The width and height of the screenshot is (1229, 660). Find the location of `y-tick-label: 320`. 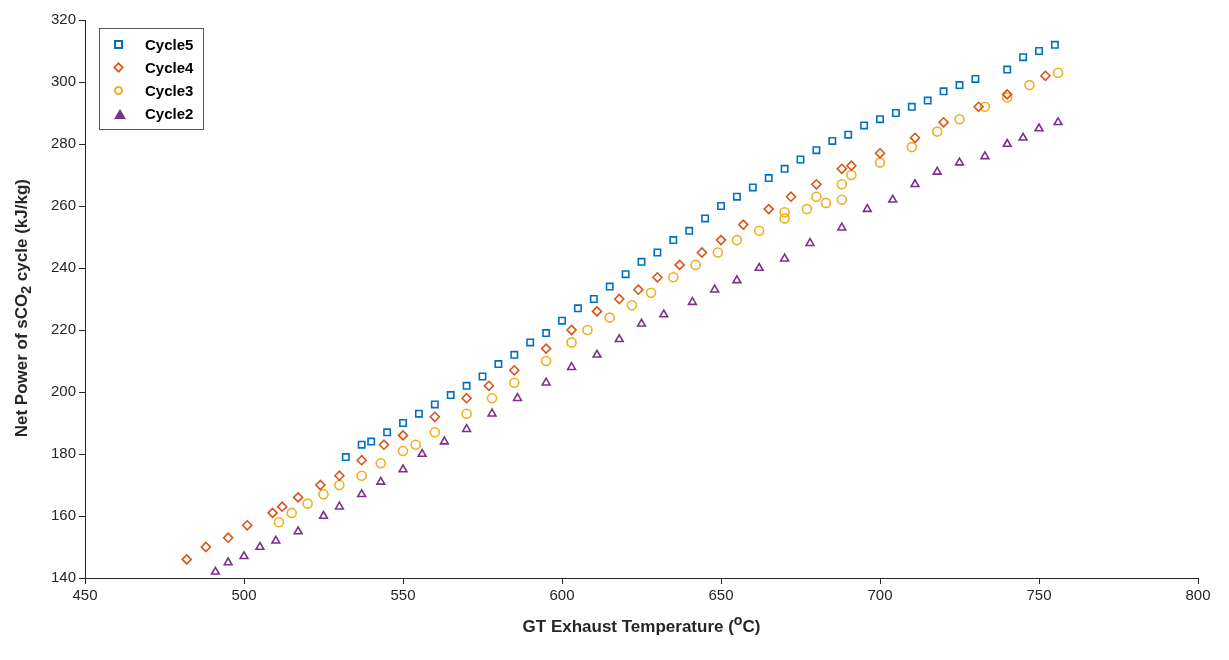

y-tick-label: 320 is located at coordinates (64, 19).